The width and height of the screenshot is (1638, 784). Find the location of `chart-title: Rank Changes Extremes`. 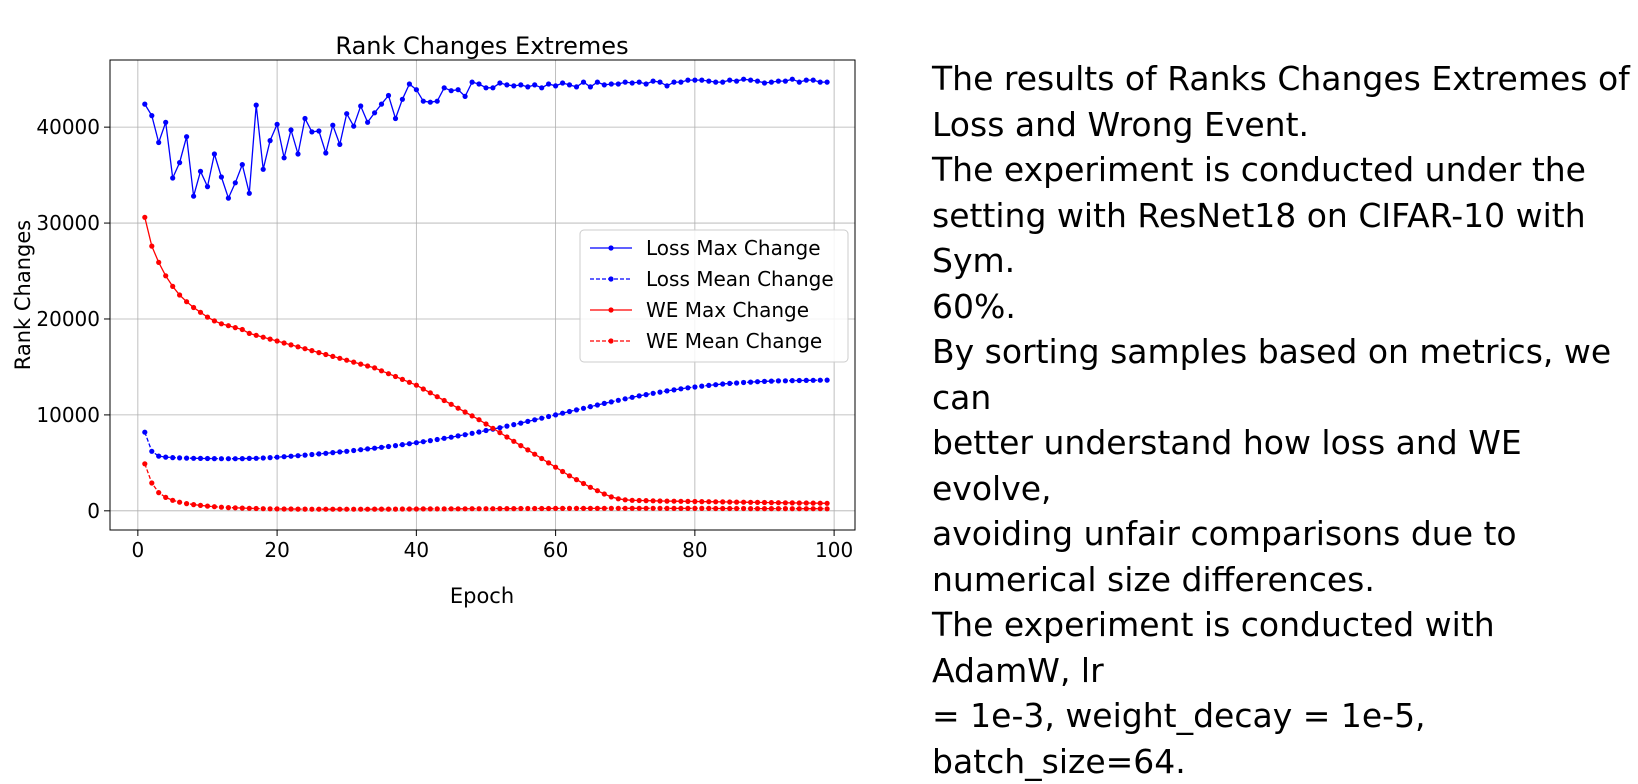

chart-title: Rank Changes Extremes is located at coordinates (481, 46).